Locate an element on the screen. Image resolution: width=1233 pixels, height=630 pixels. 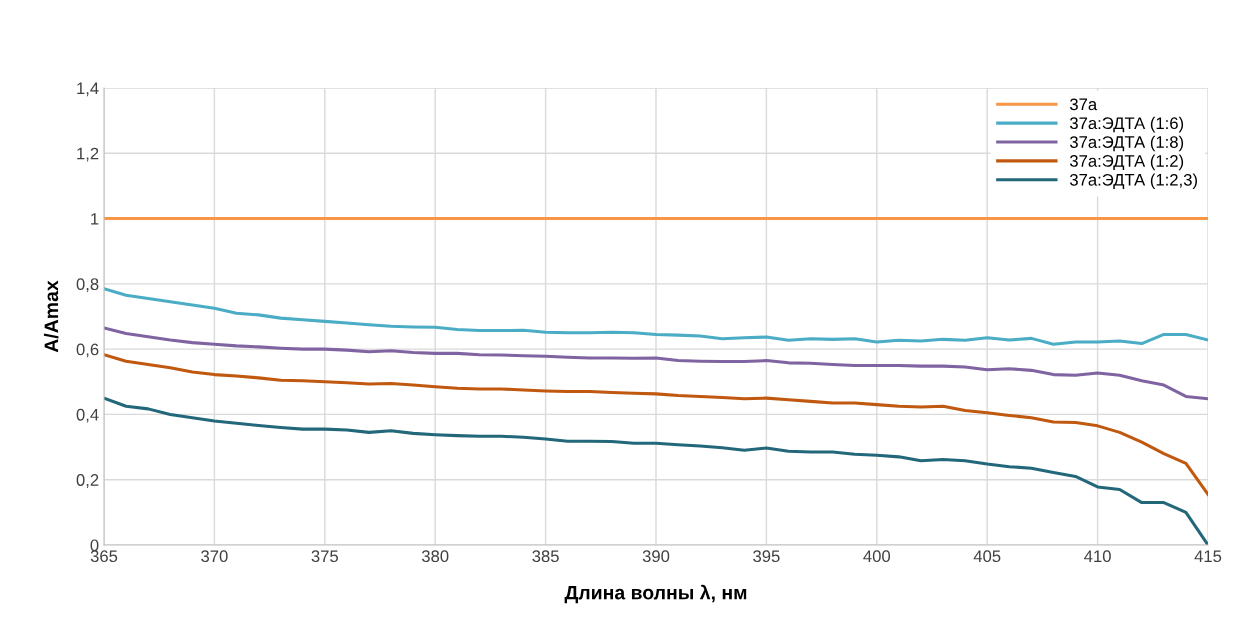
y-tick-label: 0,2 is located at coordinates (87, 481).